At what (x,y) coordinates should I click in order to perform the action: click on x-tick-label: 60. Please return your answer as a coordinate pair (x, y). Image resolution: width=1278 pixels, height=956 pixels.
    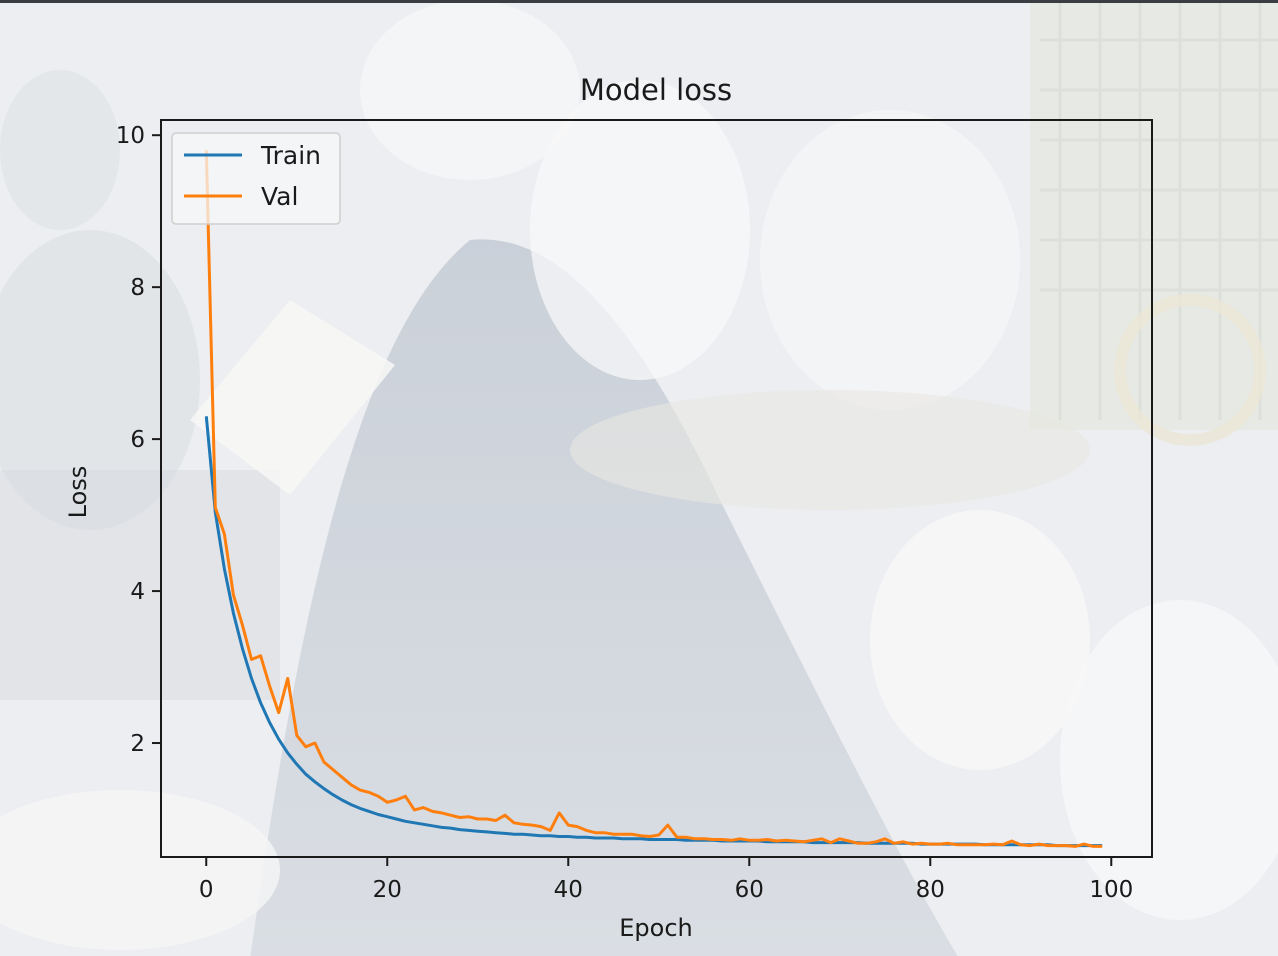
    Looking at the image, I should click on (749, 890).